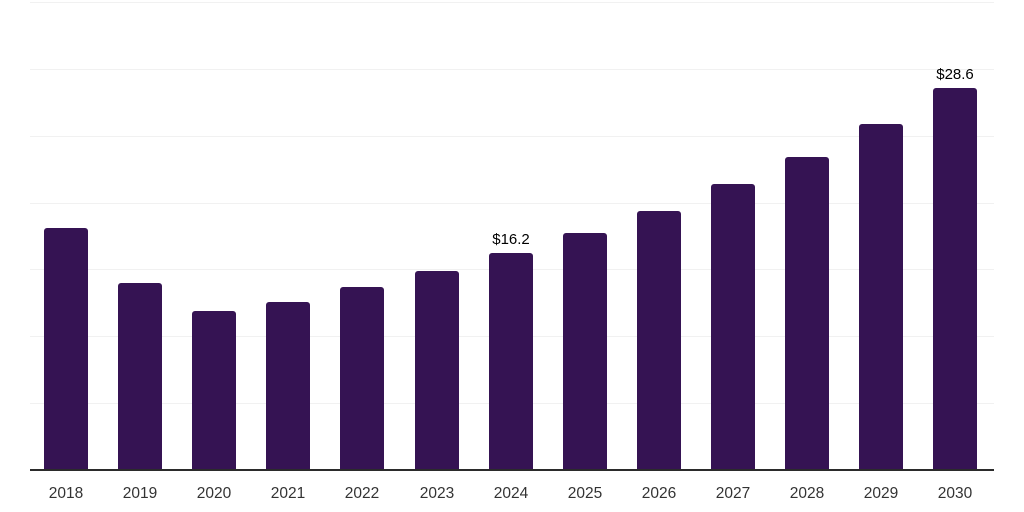 The height and width of the screenshot is (512, 1024). What do you see at coordinates (288, 386) in the screenshot?
I see `bar-2021` at bounding box center [288, 386].